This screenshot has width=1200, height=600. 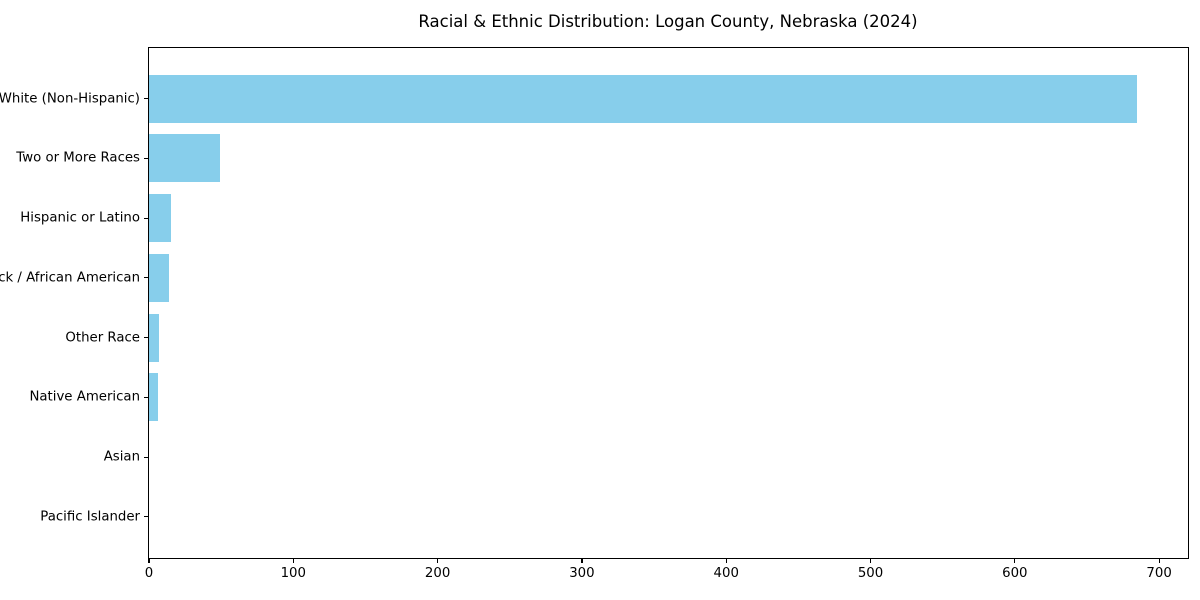 I want to click on x-axis-tick-label: 100, so click(x=293, y=573).